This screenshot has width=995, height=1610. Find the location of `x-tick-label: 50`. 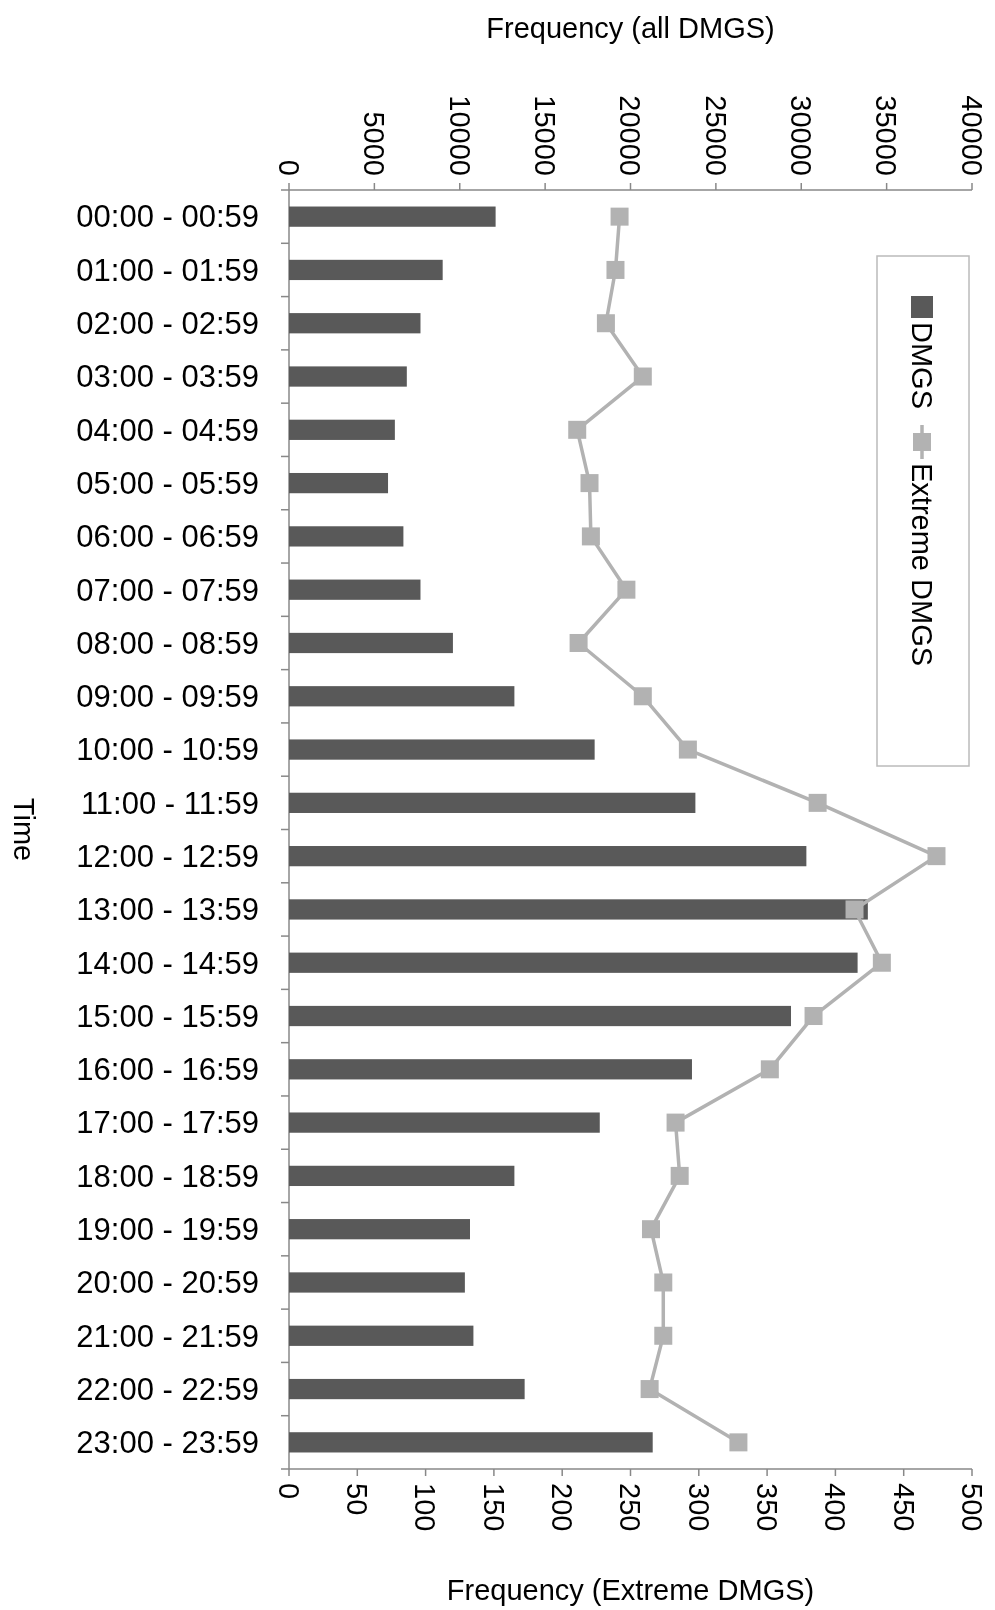

x-tick-label: 50 is located at coordinates (357, 1499).